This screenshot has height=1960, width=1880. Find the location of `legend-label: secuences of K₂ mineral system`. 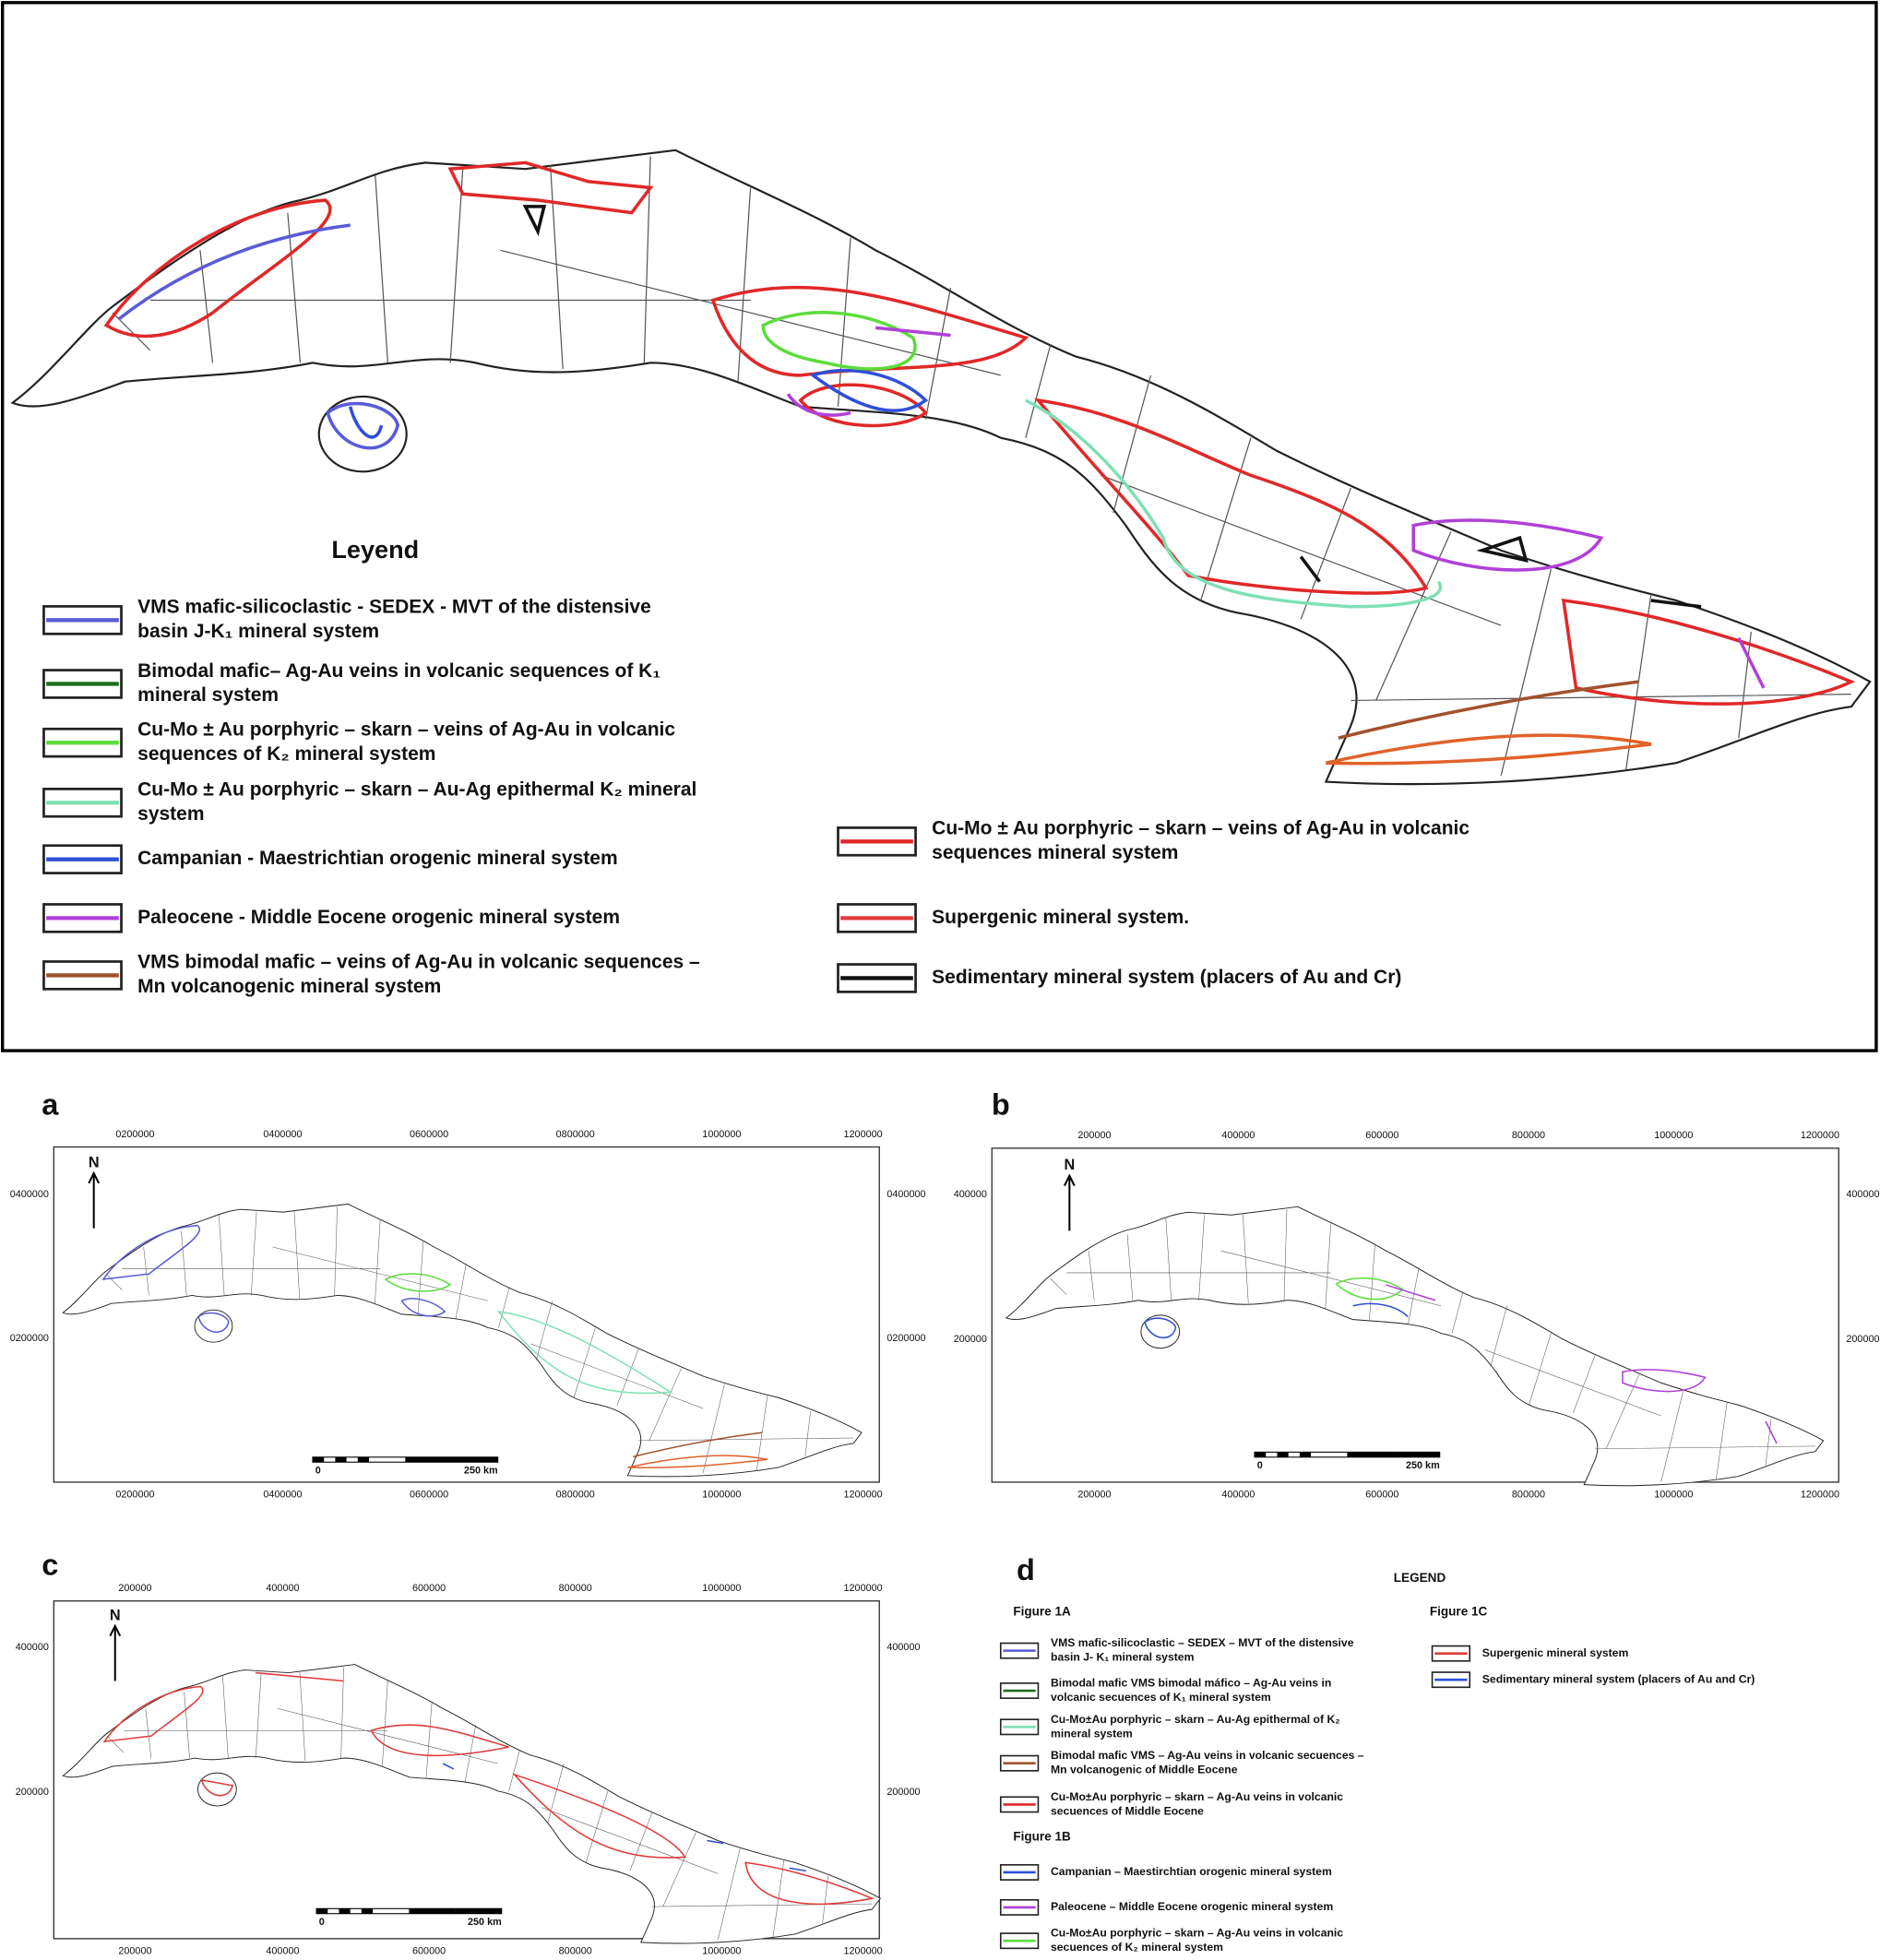

legend-label: secuences of K₂ mineral system is located at coordinates (1137, 1948).